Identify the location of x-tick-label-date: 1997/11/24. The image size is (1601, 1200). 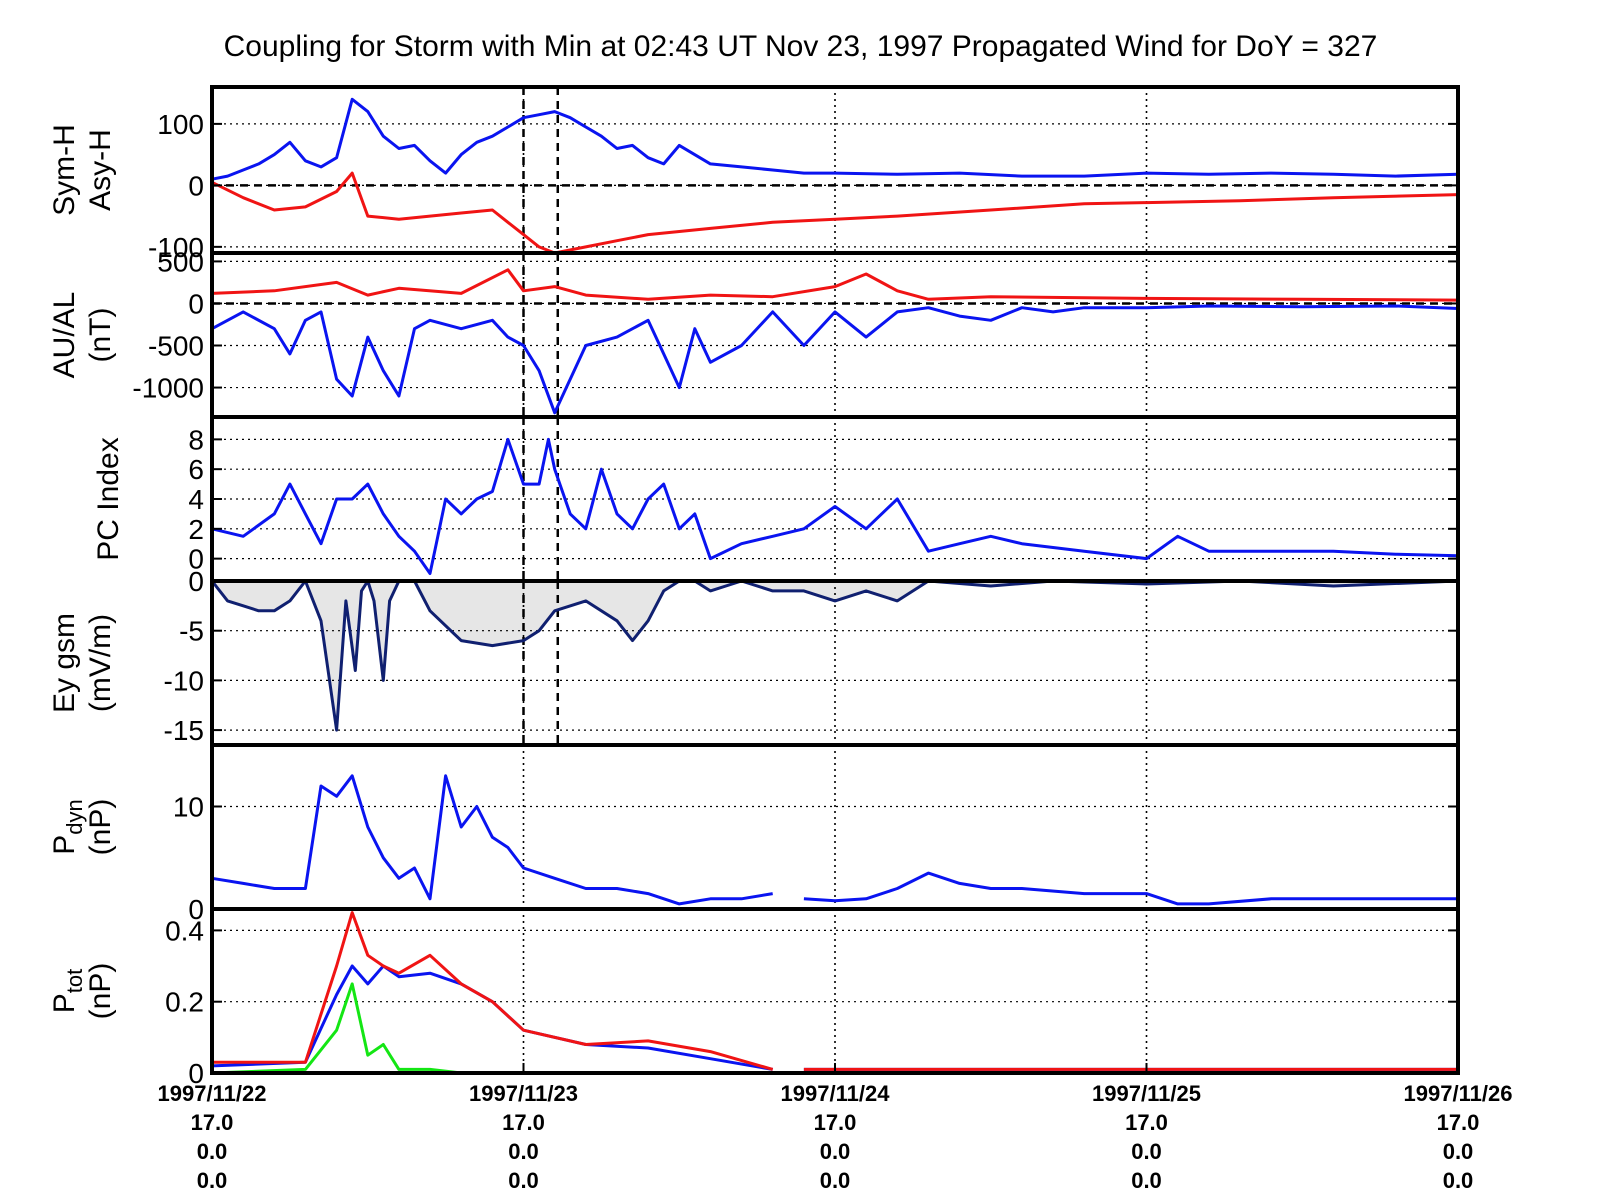
(836, 1093).